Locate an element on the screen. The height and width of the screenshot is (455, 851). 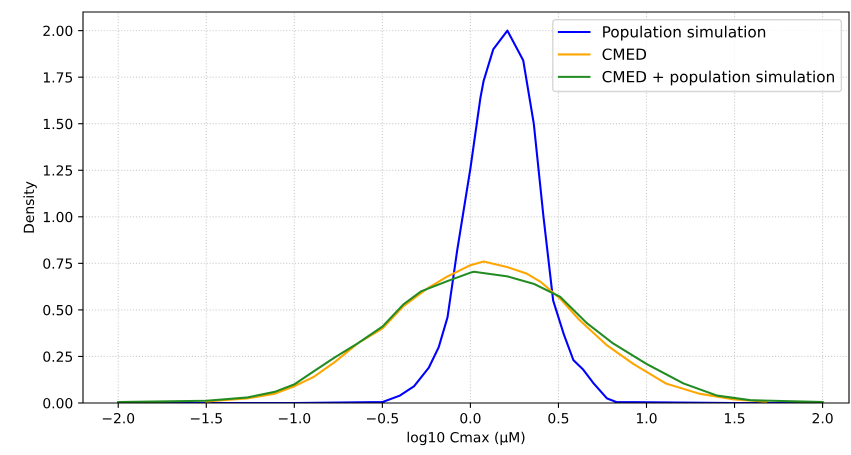
y-tick-label: 1.75 is located at coordinates (58, 77).